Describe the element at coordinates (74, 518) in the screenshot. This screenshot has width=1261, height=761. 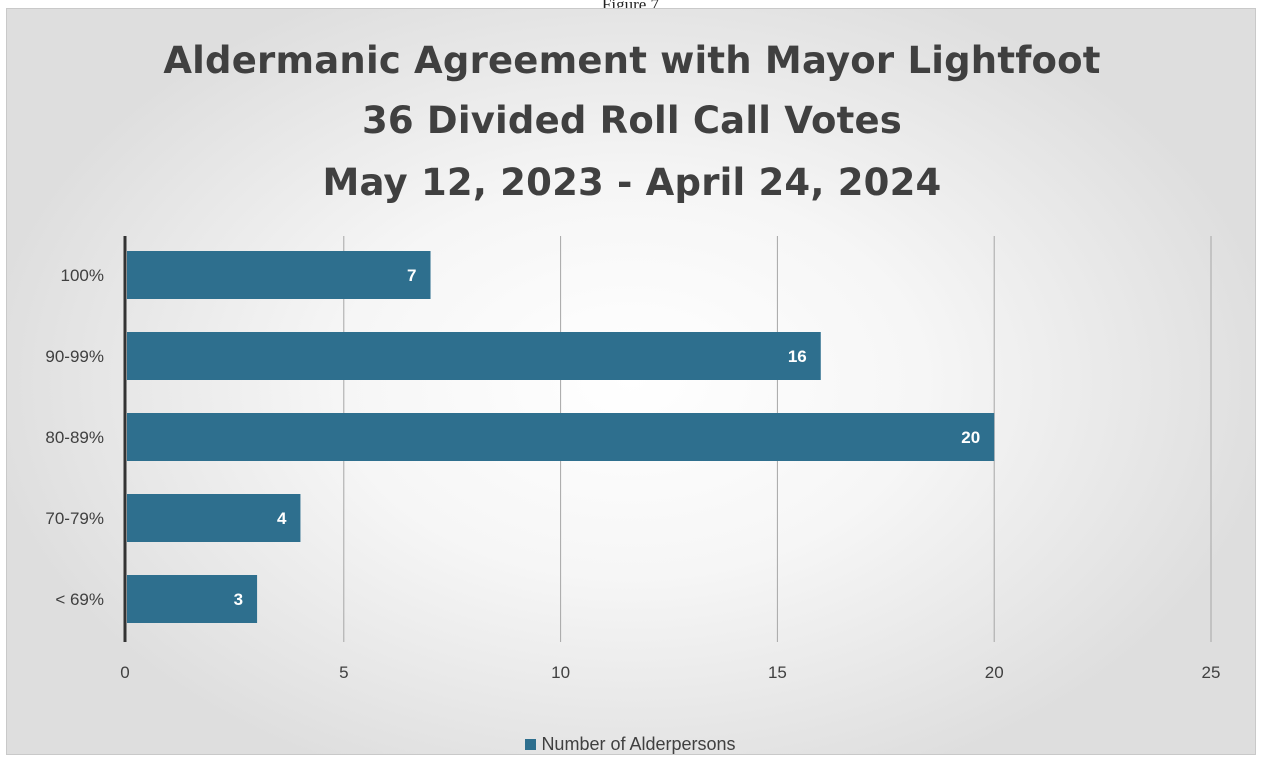
I see `category-label-3: 70-79%` at that location.